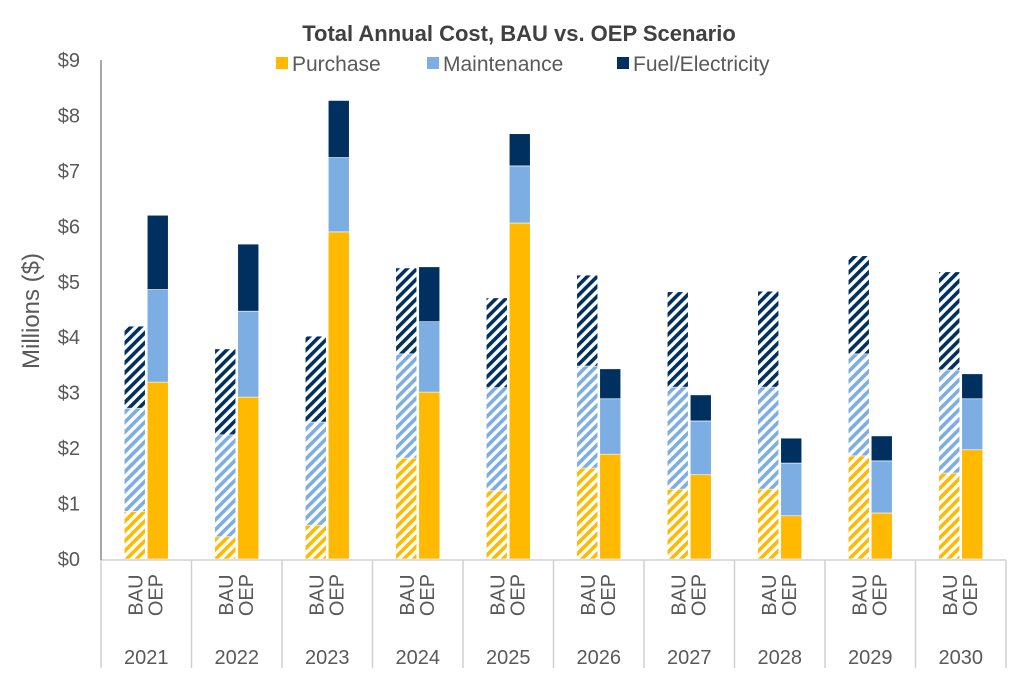  I want to click on bar-2030-oep-maintenance, so click(972, 424).